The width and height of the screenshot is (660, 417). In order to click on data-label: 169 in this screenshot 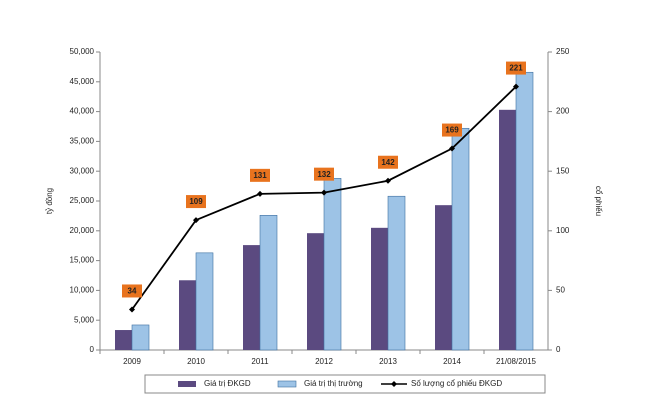, I will do `click(452, 130)`.